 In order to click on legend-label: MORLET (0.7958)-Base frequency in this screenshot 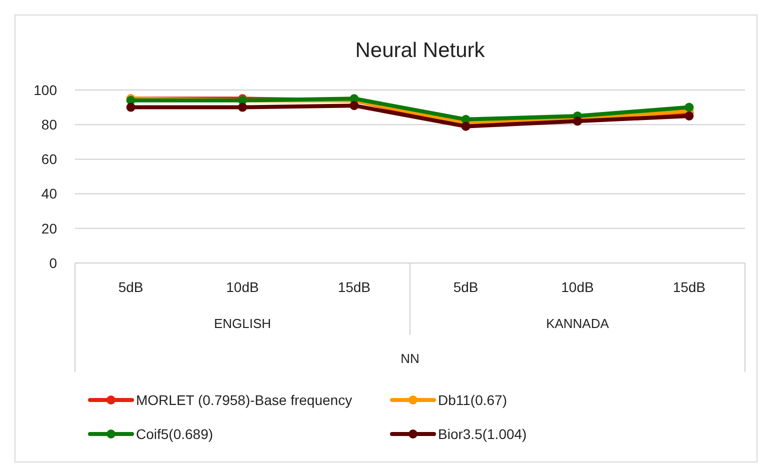, I will do `click(244, 400)`.